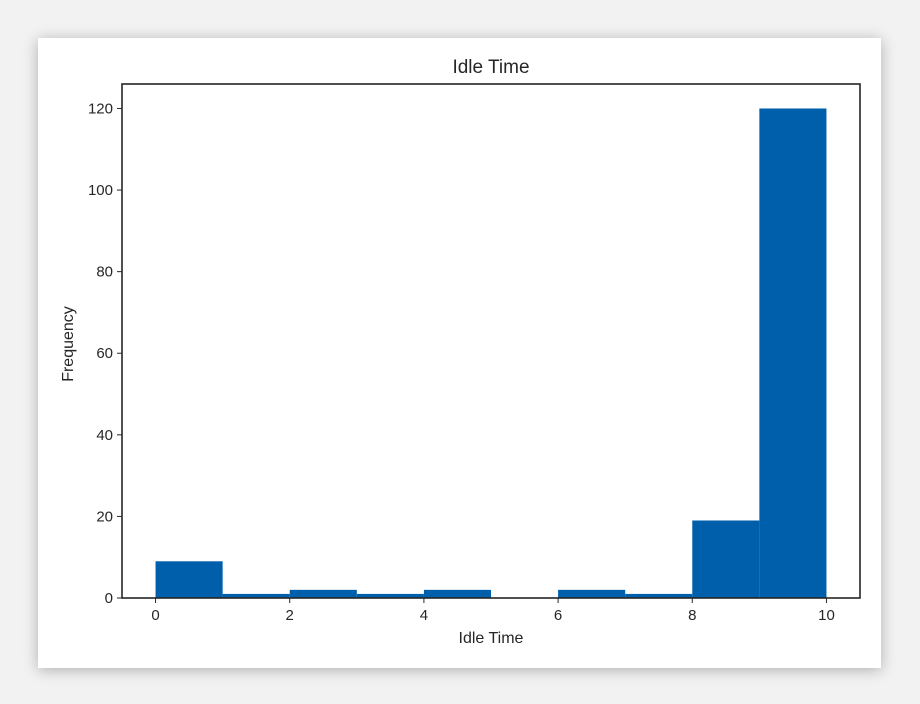 The width and height of the screenshot is (920, 704). Describe the element at coordinates (100, 190) in the screenshot. I see `y-tick-label-5: 100` at that location.